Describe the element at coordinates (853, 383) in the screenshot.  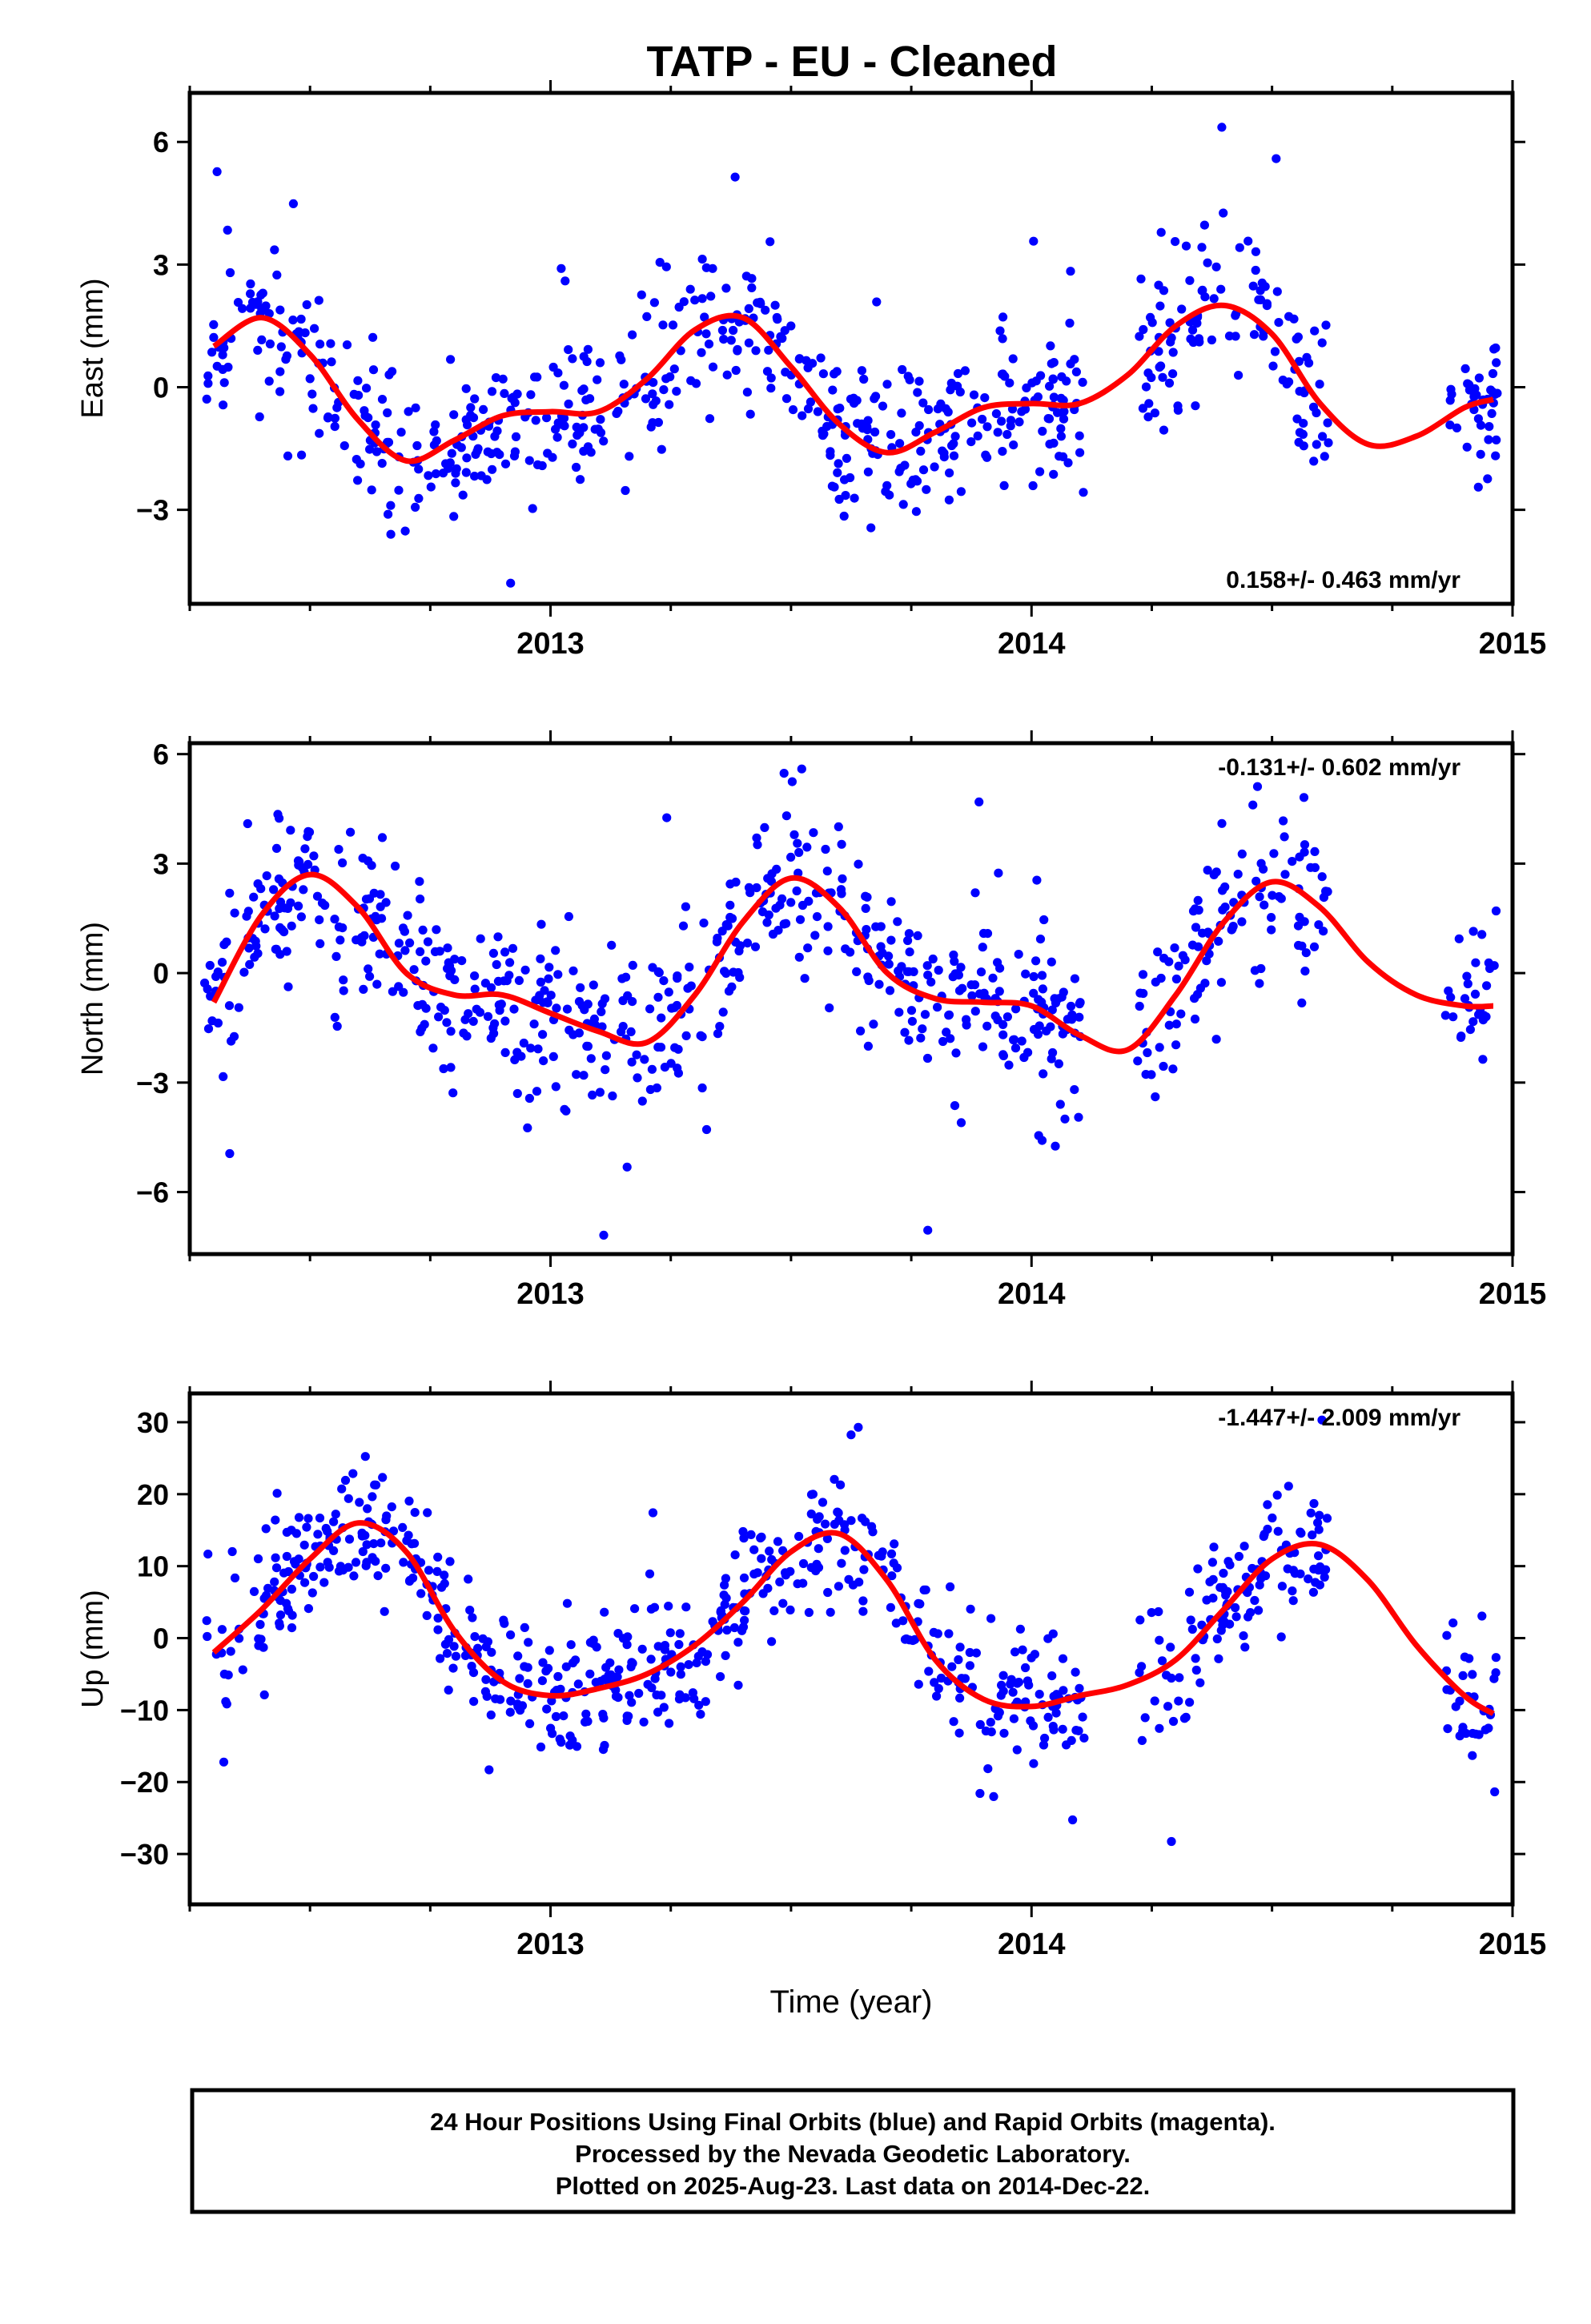
I see `east-model-curve` at that location.